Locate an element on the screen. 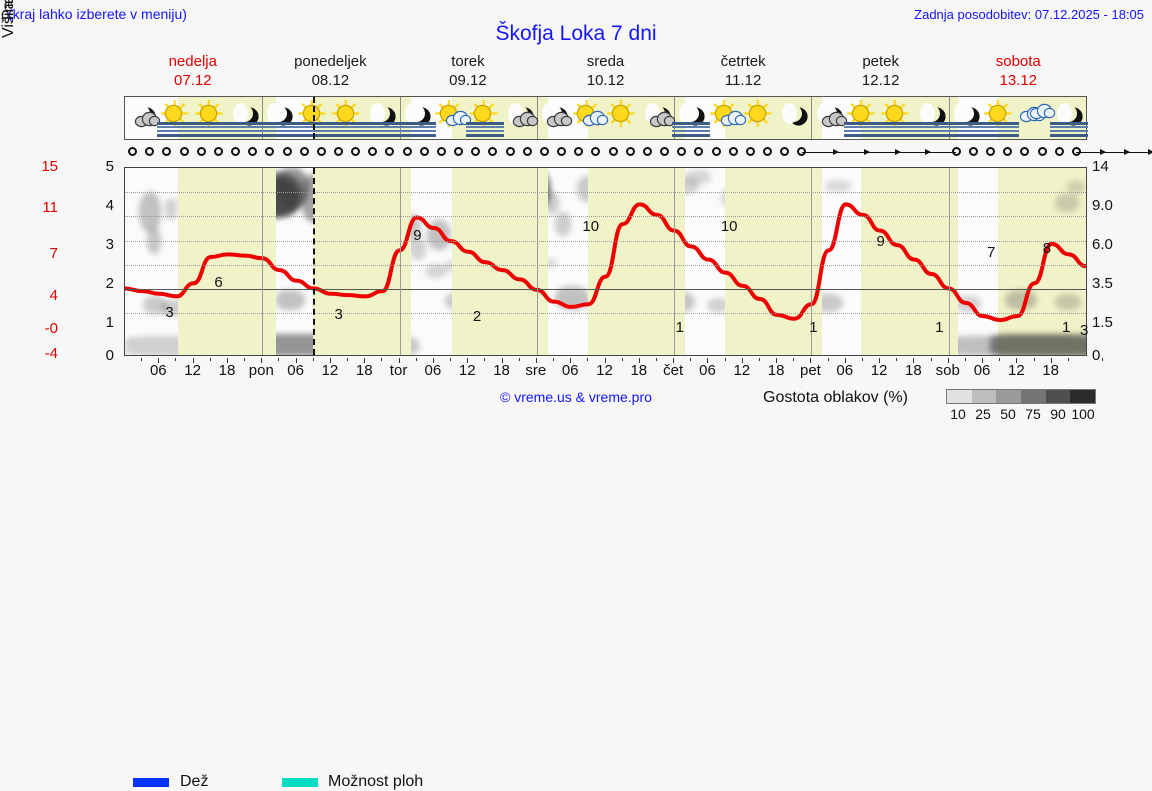 This screenshot has width=1152, height=791. cloud-density-legend-label: Gostota oblakov (%) is located at coordinates (835, 397).